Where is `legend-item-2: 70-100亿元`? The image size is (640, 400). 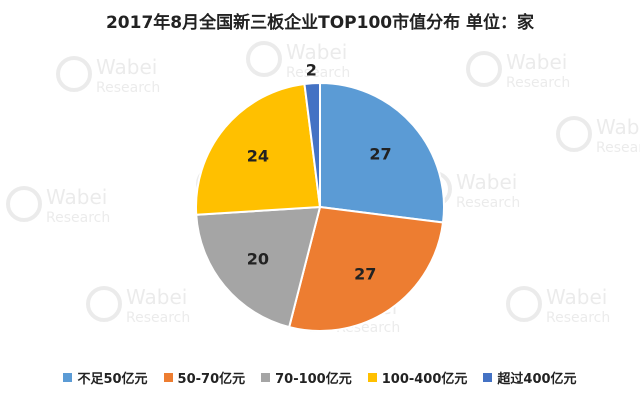 legend-item-2: 70-100亿元 is located at coordinates (306, 377).